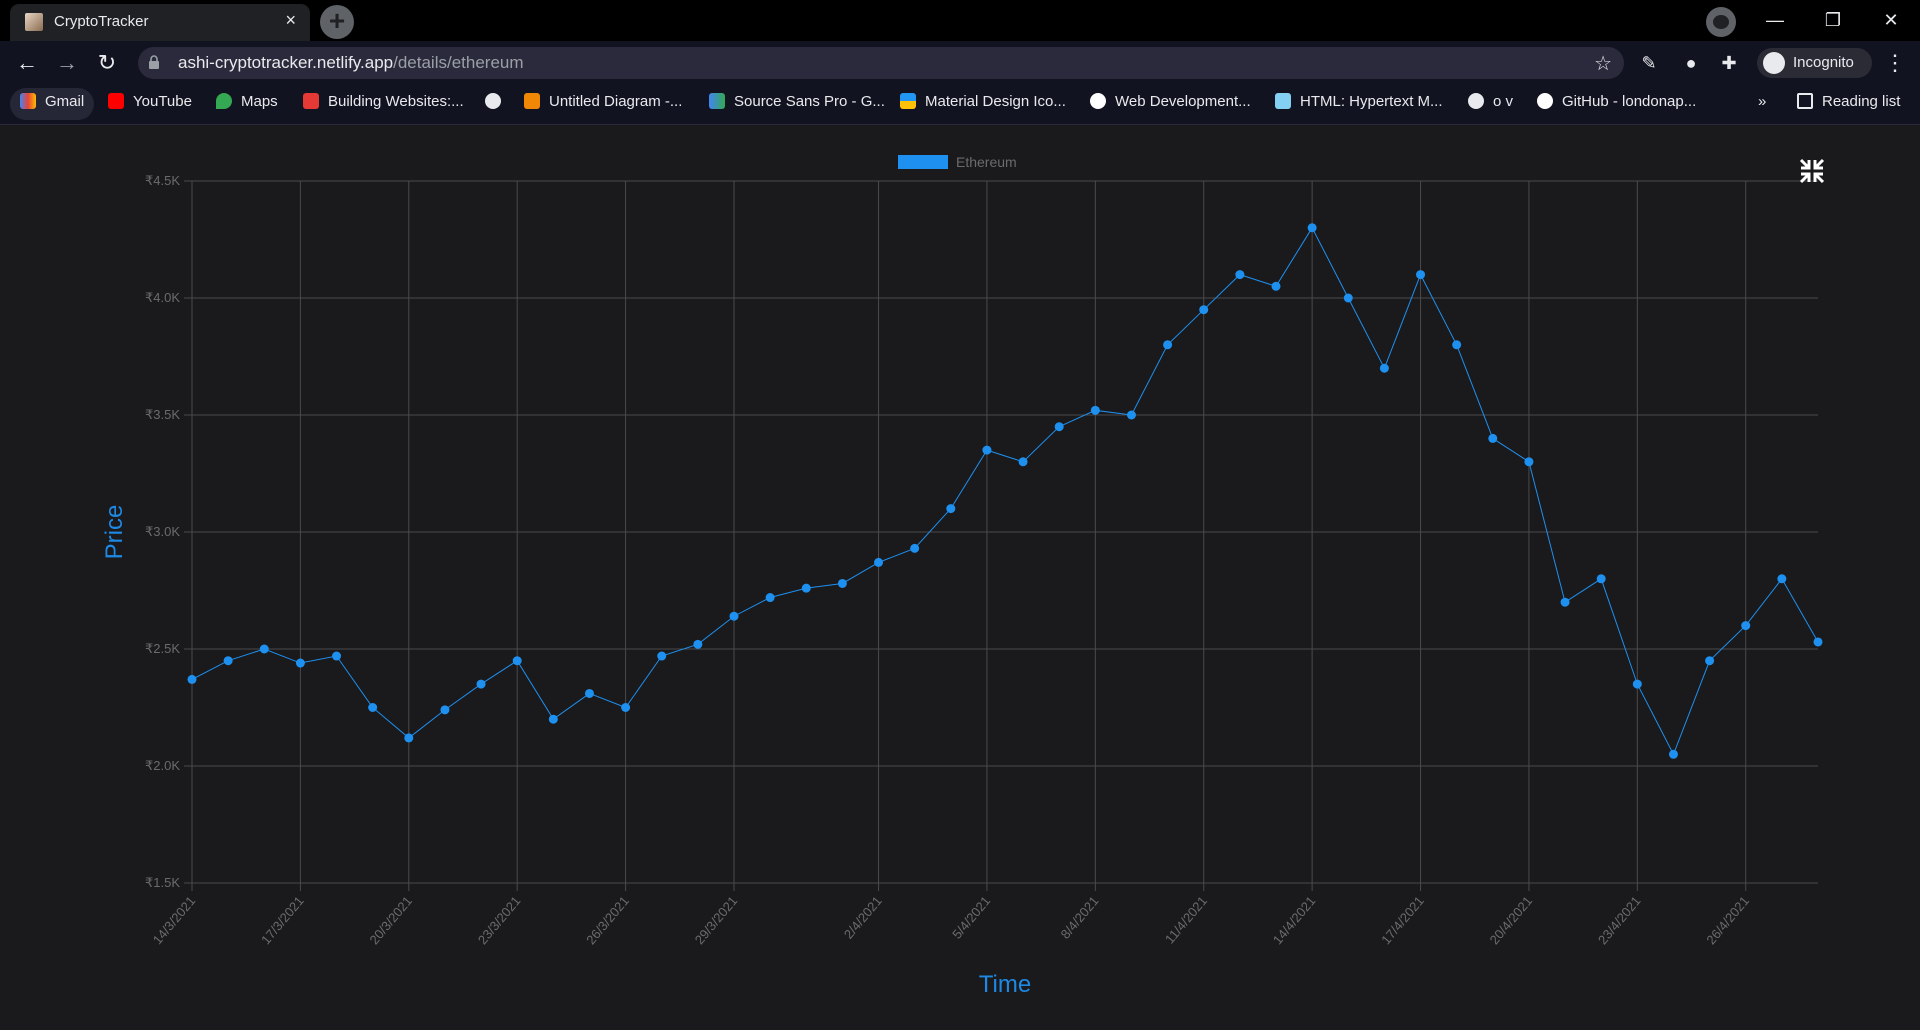  I want to click on tab-search-icon, so click(1721, 22).